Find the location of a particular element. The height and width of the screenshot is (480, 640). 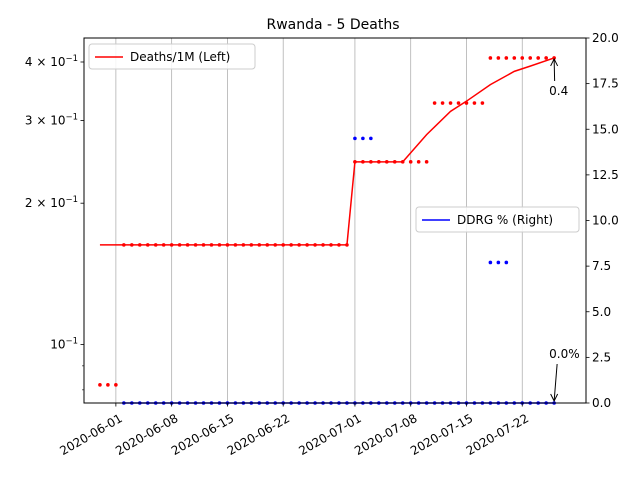

right-tick-label: 20.0 is located at coordinates (605, 38).